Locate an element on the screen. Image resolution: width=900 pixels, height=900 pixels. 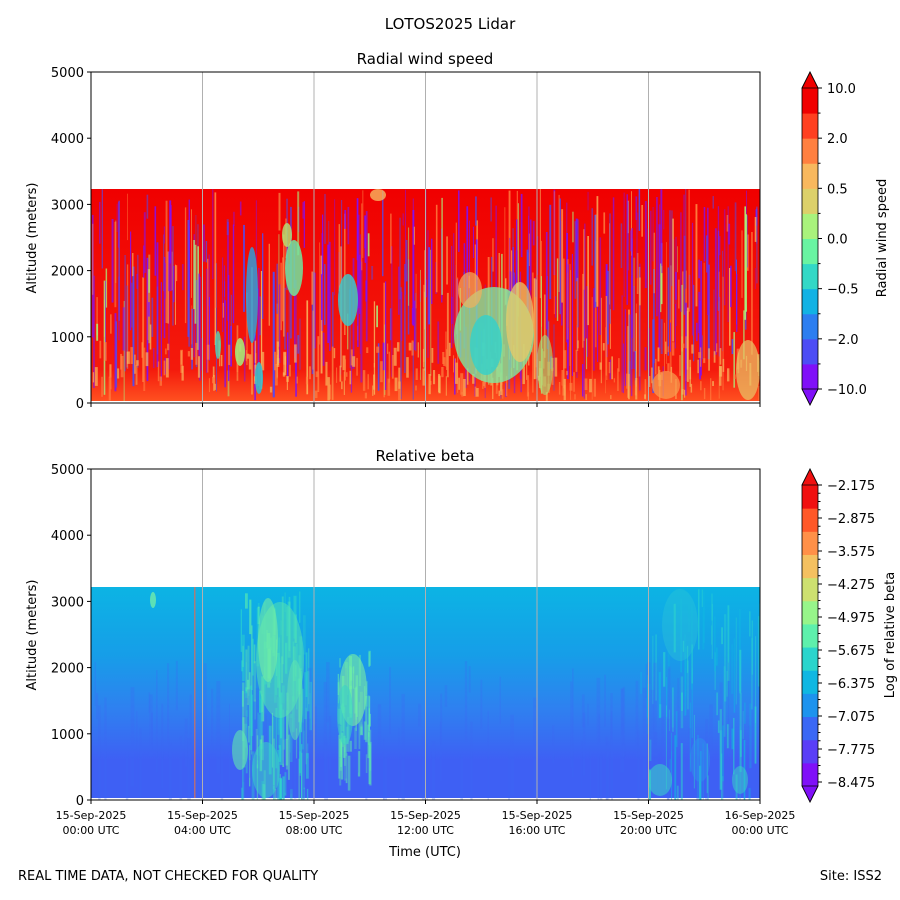
site-label: Site: ISS2 is located at coordinates (850, 876).